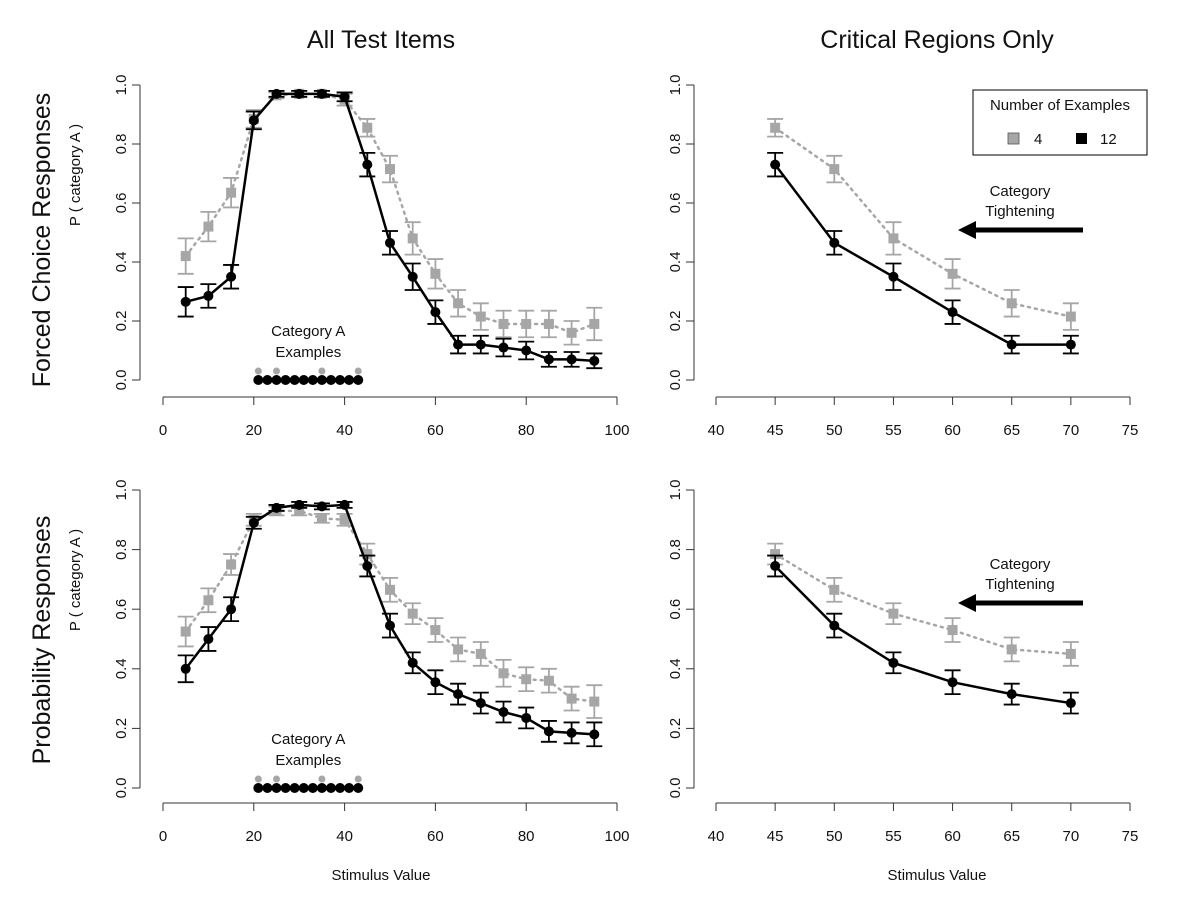  What do you see at coordinates (75, 580) in the screenshot?
I see `y-axis-label-bottom: P ( category A )` at bounding box center [75, 580].